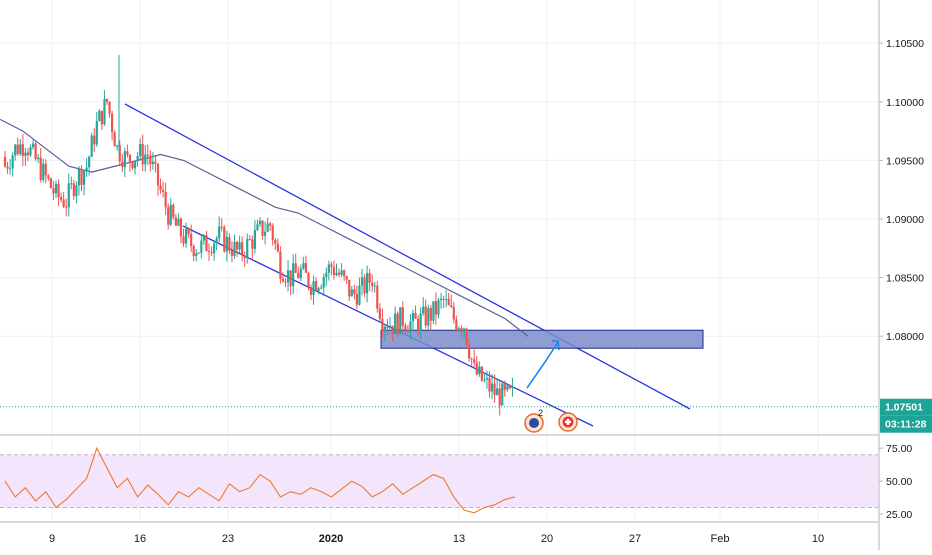  What do you see at coordinates (459, 539) in the screenshot?
I see `time-axis-label: 13` at bounding box center [459, 539].